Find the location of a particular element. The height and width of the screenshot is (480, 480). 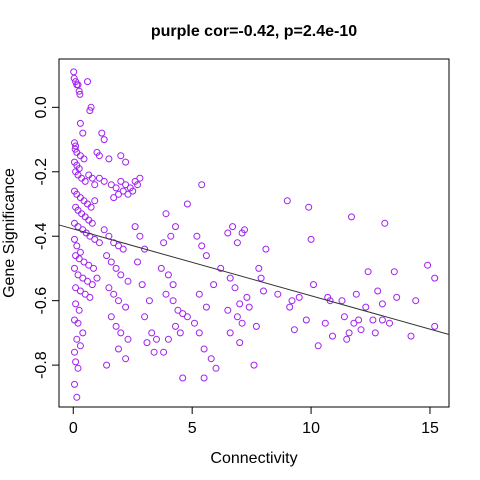

y-tick-label: -0.6 is located at coordinates (41, 301).